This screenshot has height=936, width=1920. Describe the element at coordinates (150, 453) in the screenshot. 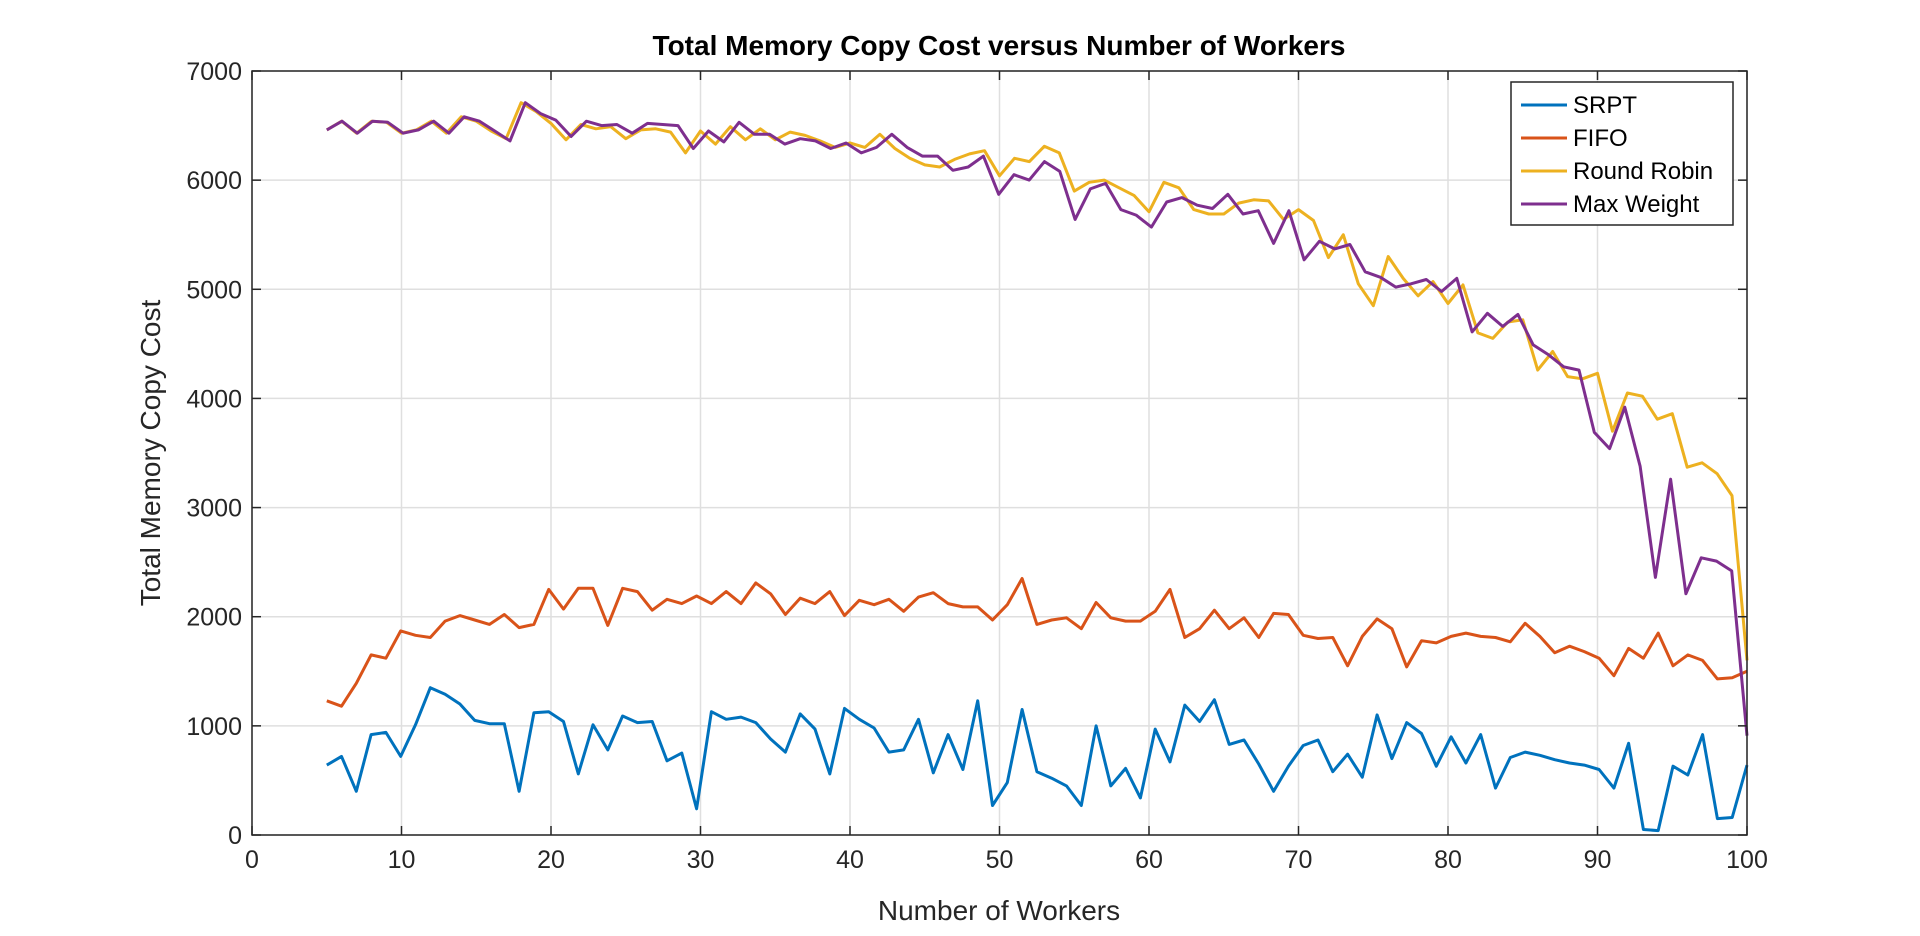

I see `y-axis-label: Total Memory Copy Cost` at that location.